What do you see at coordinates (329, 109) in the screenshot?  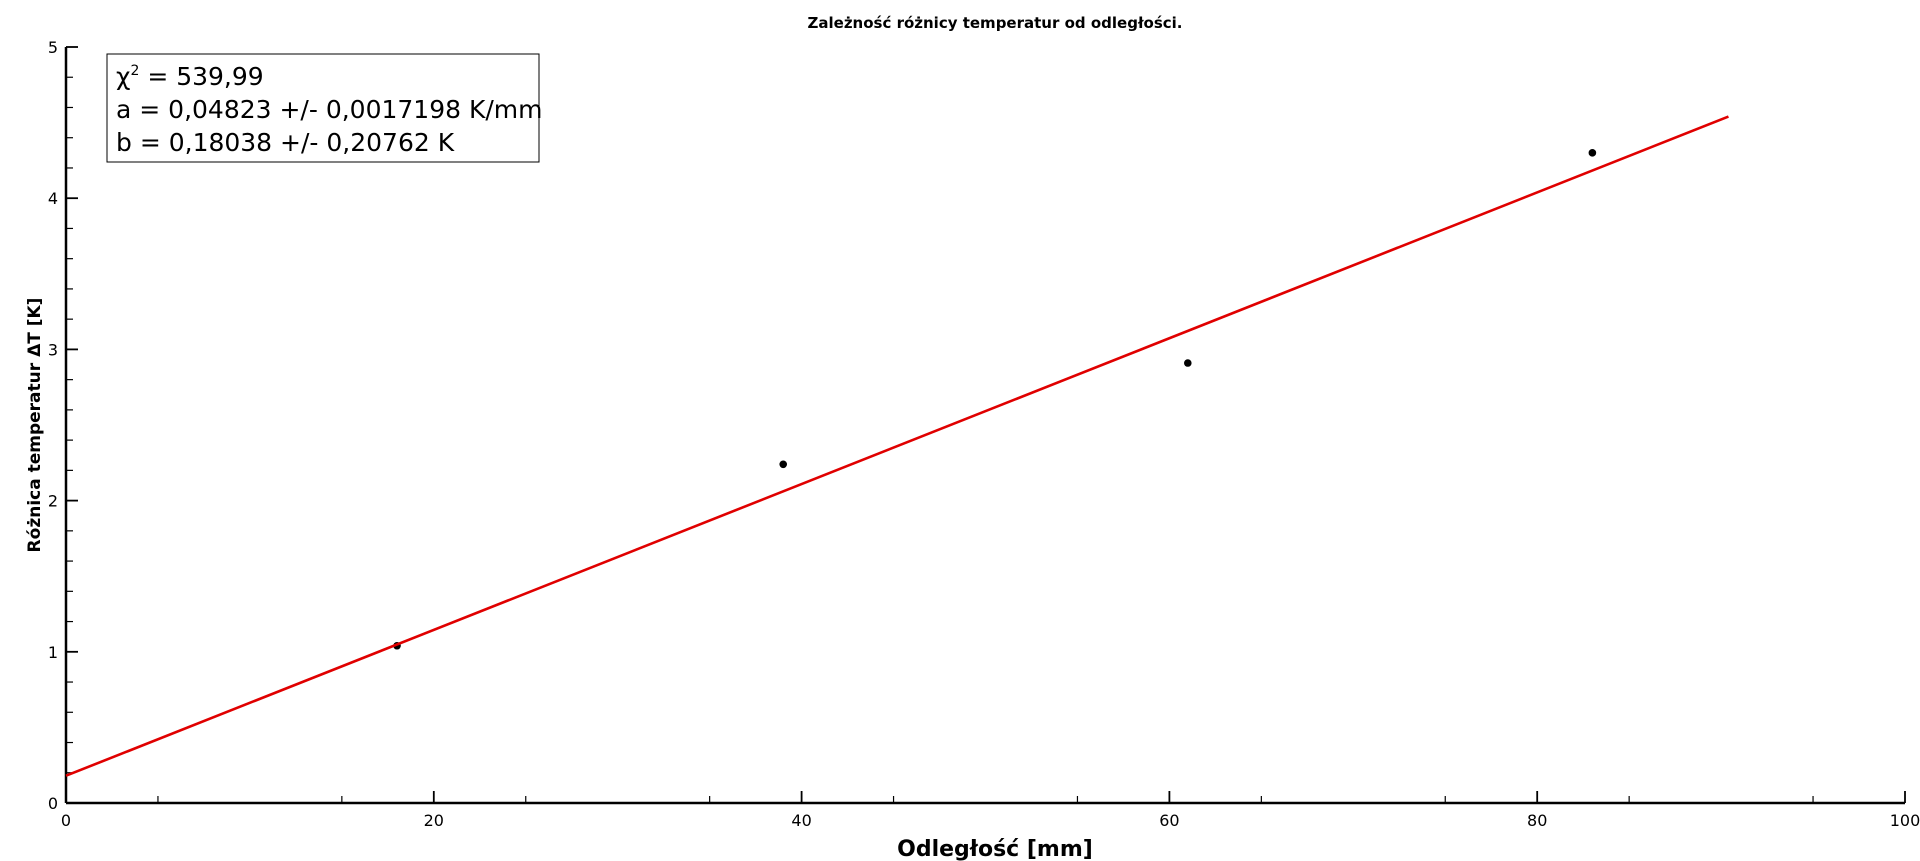 I see `slope-text: a = 0,04823 +/- 0,0017198 K/mm` at bounding box center [329, 109].